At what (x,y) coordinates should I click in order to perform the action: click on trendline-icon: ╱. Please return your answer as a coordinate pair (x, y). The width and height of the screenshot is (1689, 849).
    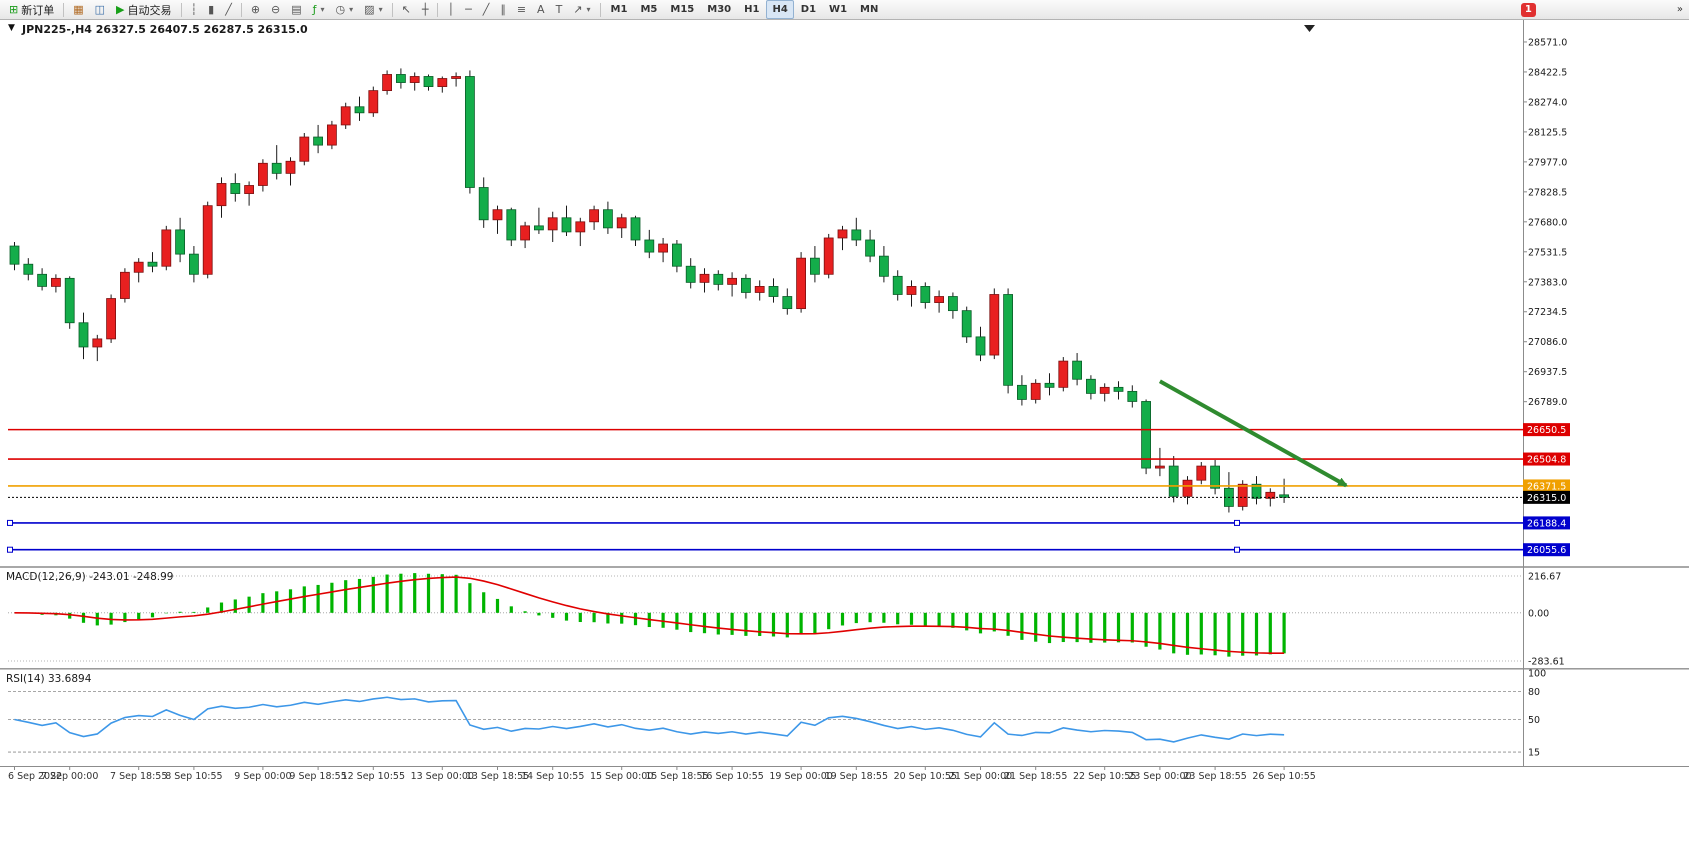
    Looking at the image, I should click on (486, 9).